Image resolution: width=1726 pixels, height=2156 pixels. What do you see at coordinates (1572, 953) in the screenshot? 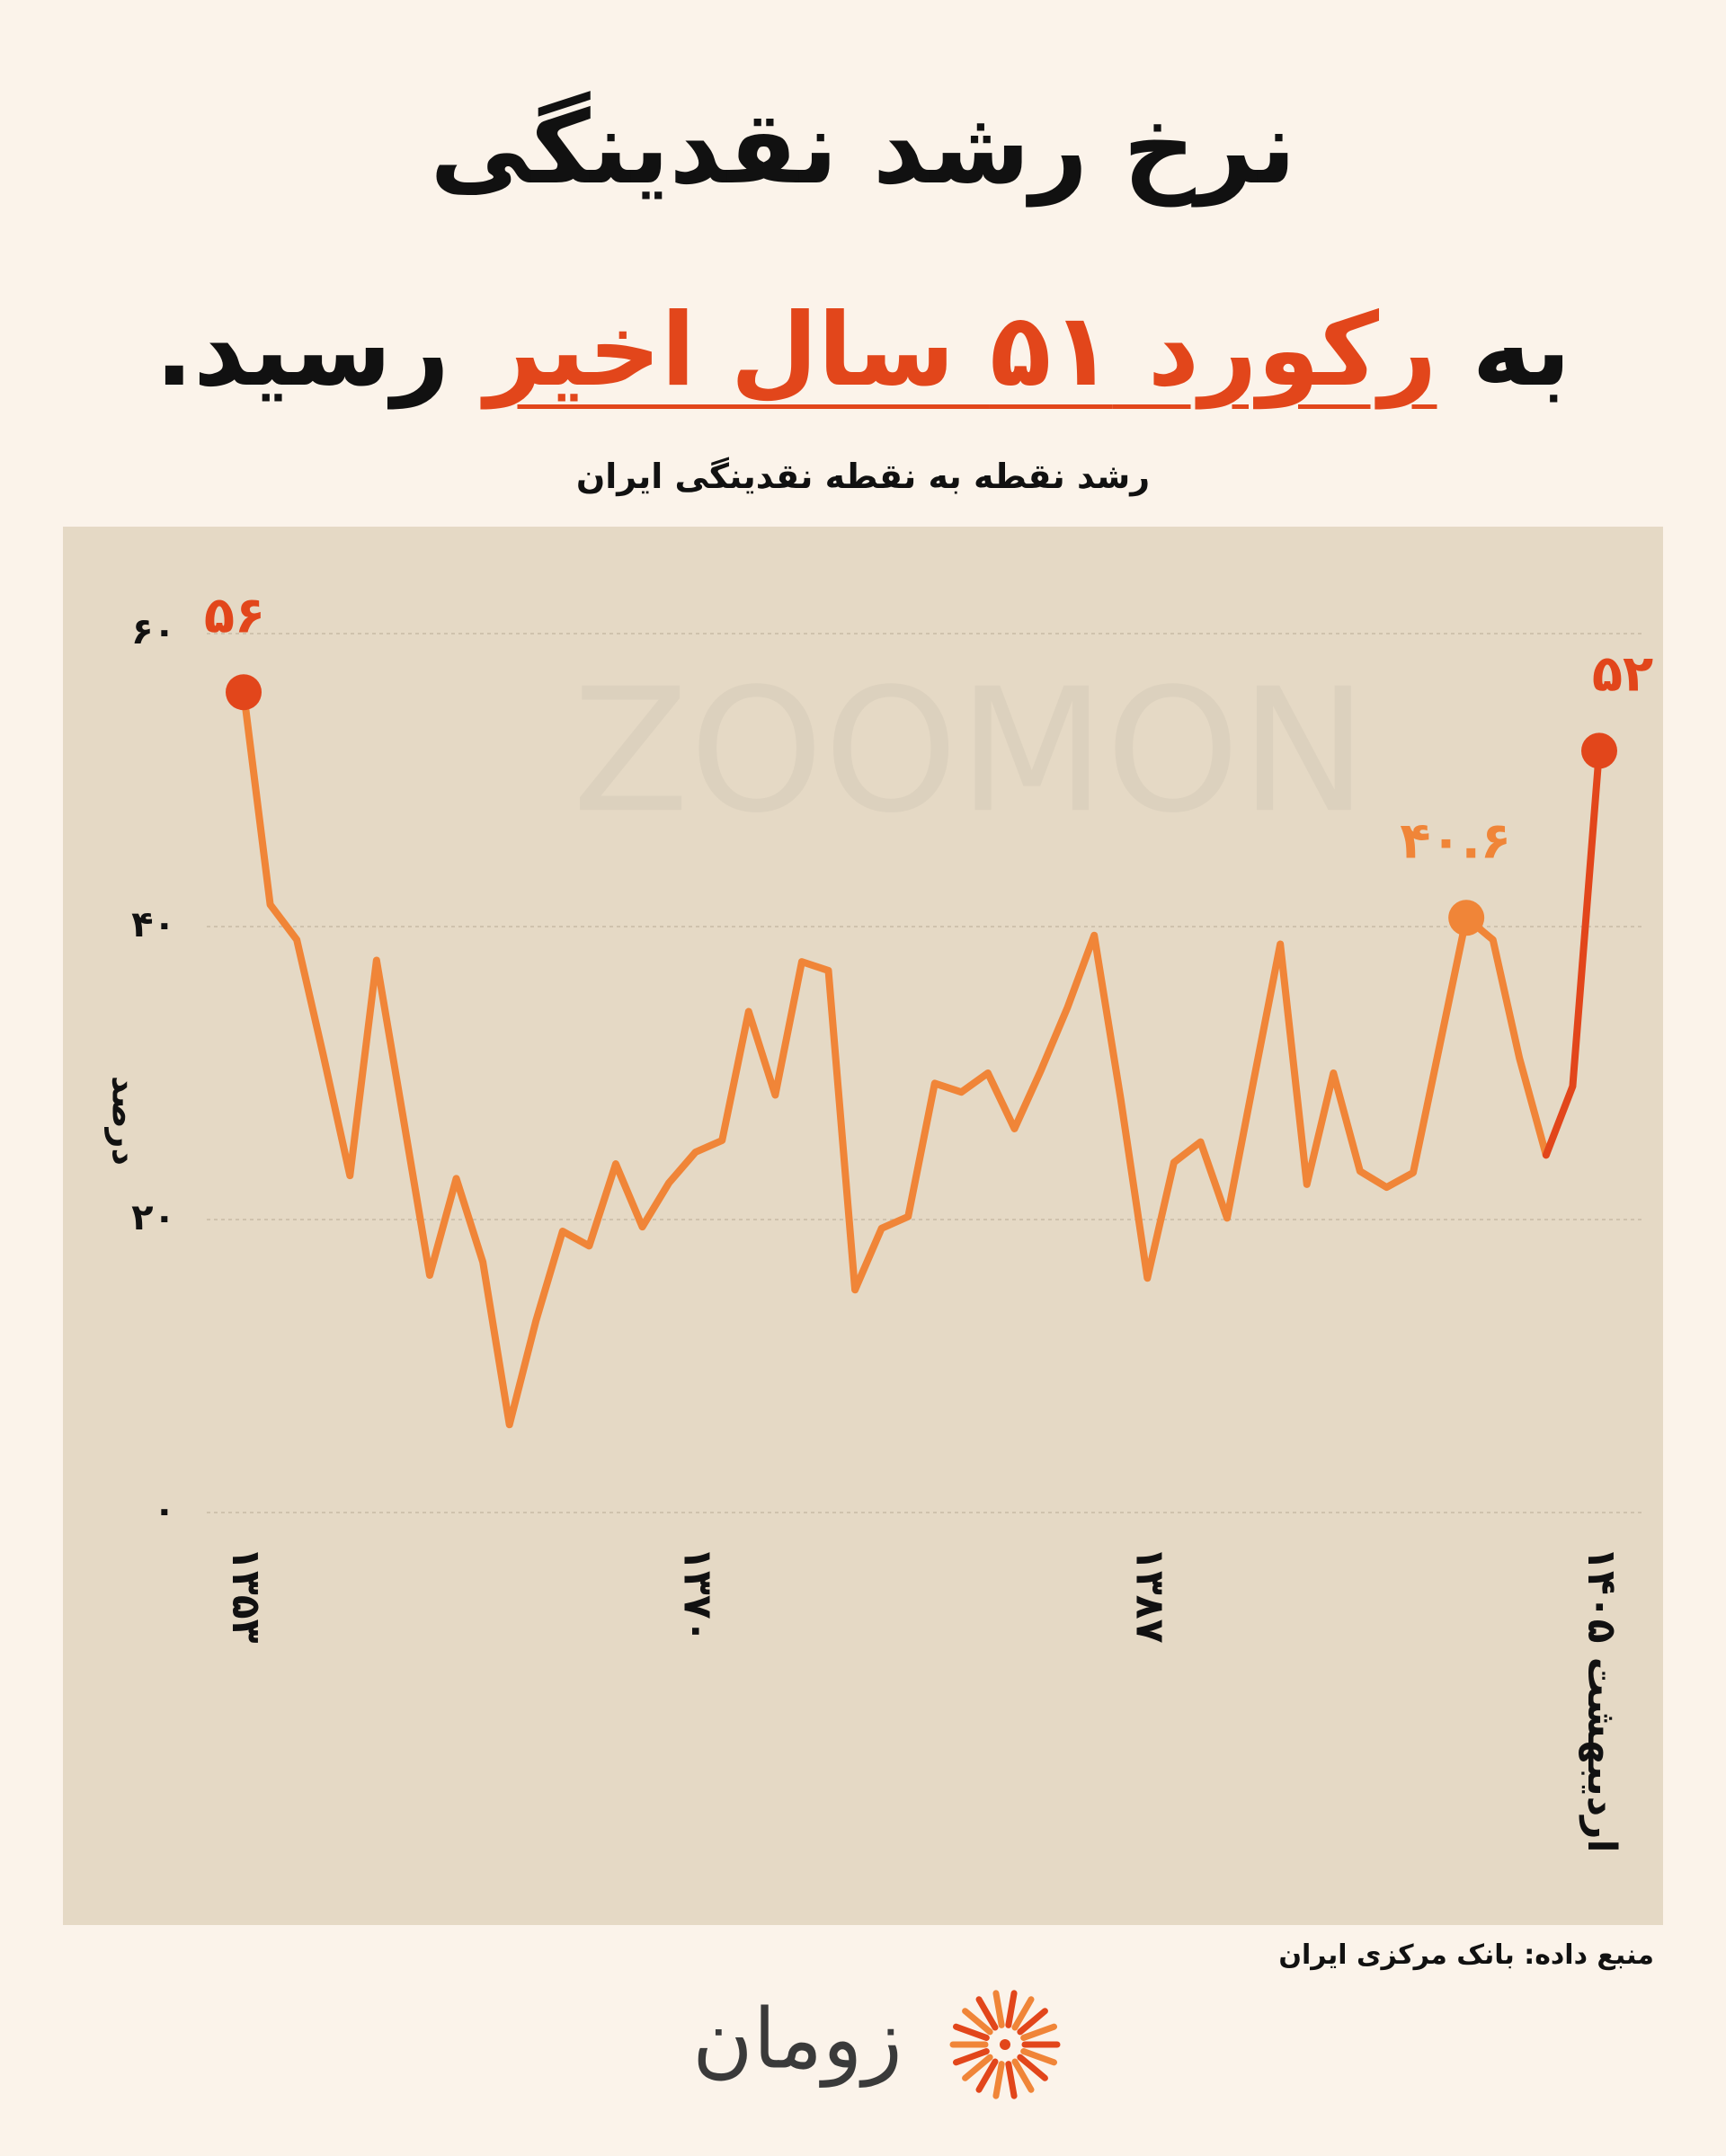
I see `line-highlight` at bounding box center [1572, 953].